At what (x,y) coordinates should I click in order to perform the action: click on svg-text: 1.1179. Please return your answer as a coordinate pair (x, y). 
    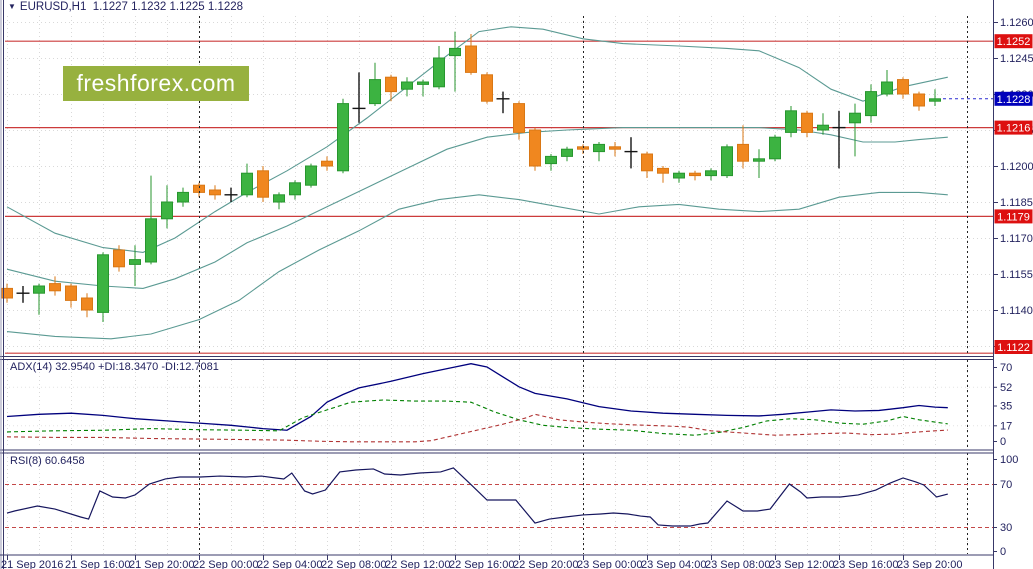
    Looking at the image, I should click on (1013, 217).